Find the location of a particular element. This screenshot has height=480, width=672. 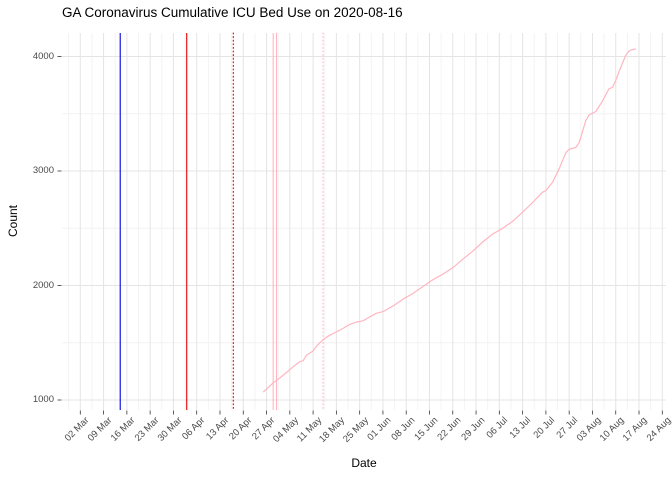

y-tick-label: 2000 is located at coordinates (43, 285).